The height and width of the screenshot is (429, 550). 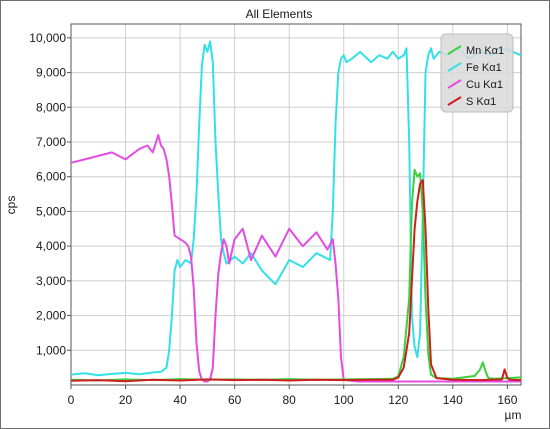 I want to click on y-tick-label: 8,000, so click(x=51, y=107).